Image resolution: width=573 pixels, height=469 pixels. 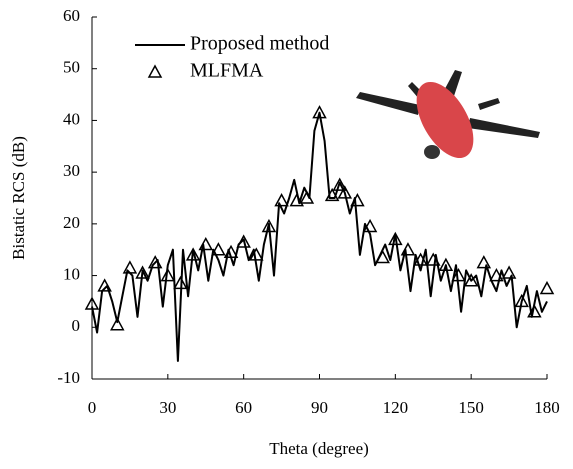 What do you see at coordinates (547, 407) in the screenshot?
I see `x-tick-label: 180` at bounding box center [547, 407].